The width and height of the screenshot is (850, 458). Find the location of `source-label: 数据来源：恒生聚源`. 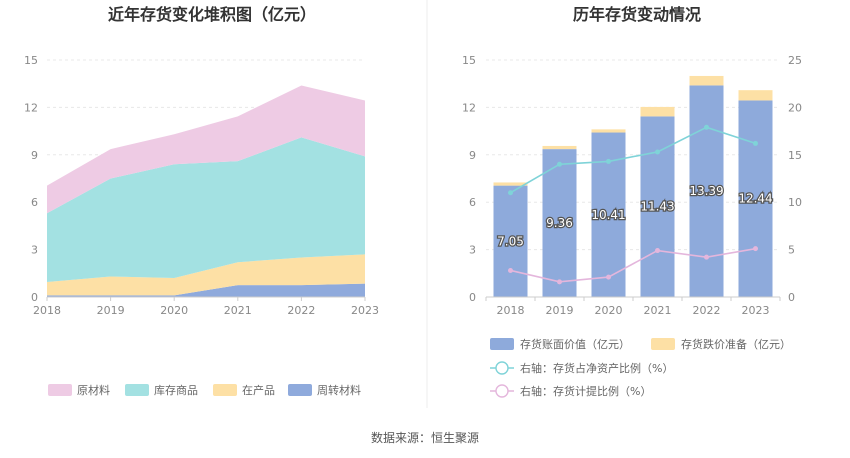

source-label: 数据来源：恒生聚源 is located at coordinates (425, 437).